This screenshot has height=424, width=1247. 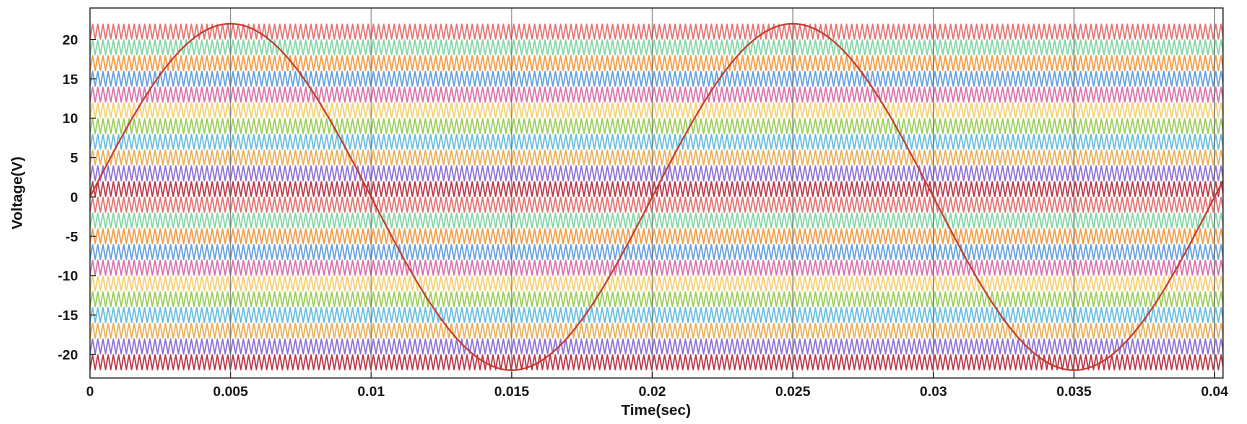 What do you see at coordinates (371, 391) in the screenshot?
I see `x-tick-label: 0.01` at bounding box center [371, 391].